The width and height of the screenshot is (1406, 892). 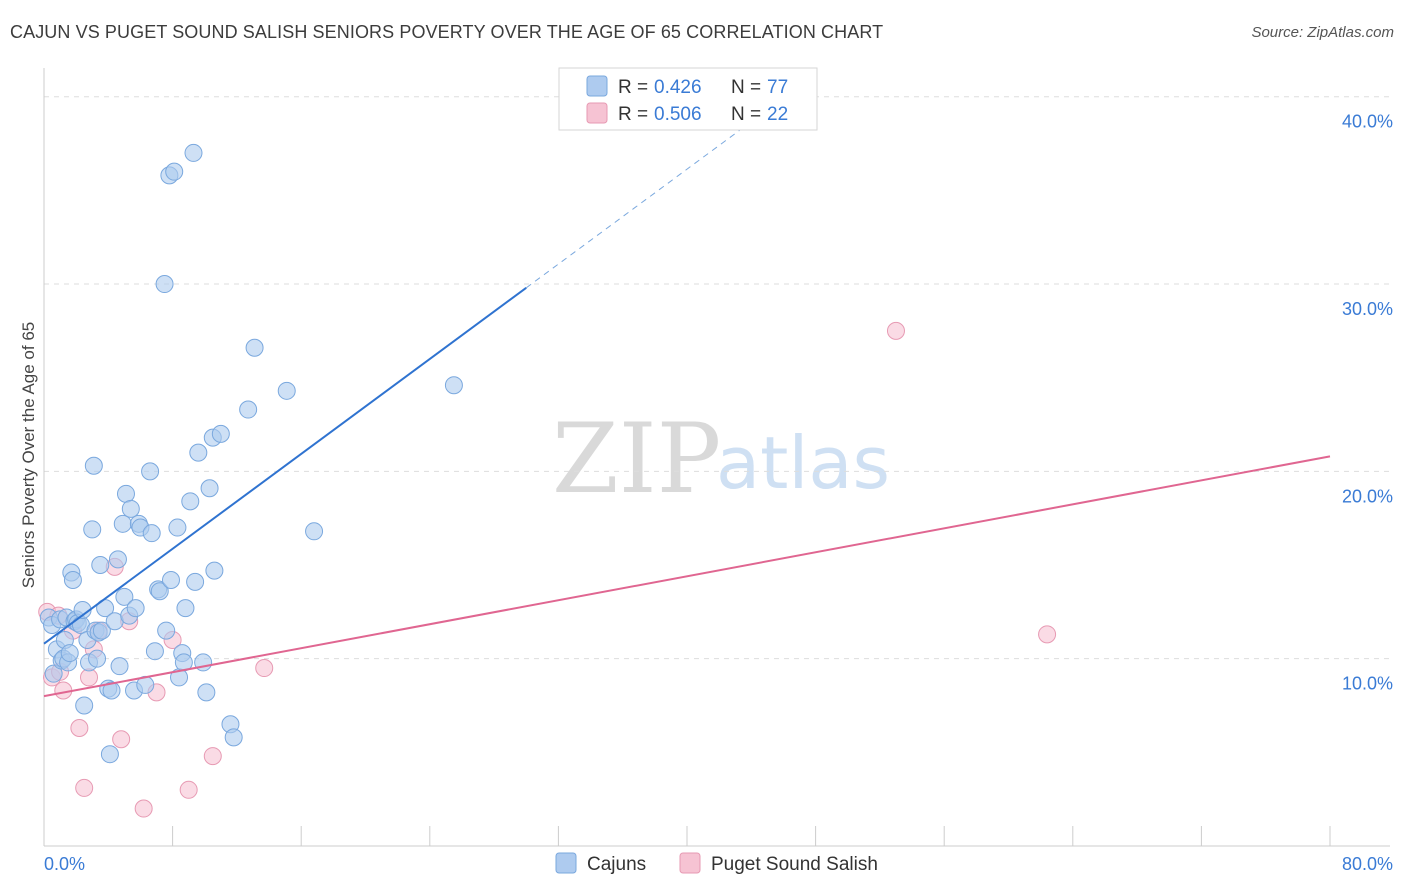 I want to click on watermark: ZIP atlas, so click(x=721, y=459).